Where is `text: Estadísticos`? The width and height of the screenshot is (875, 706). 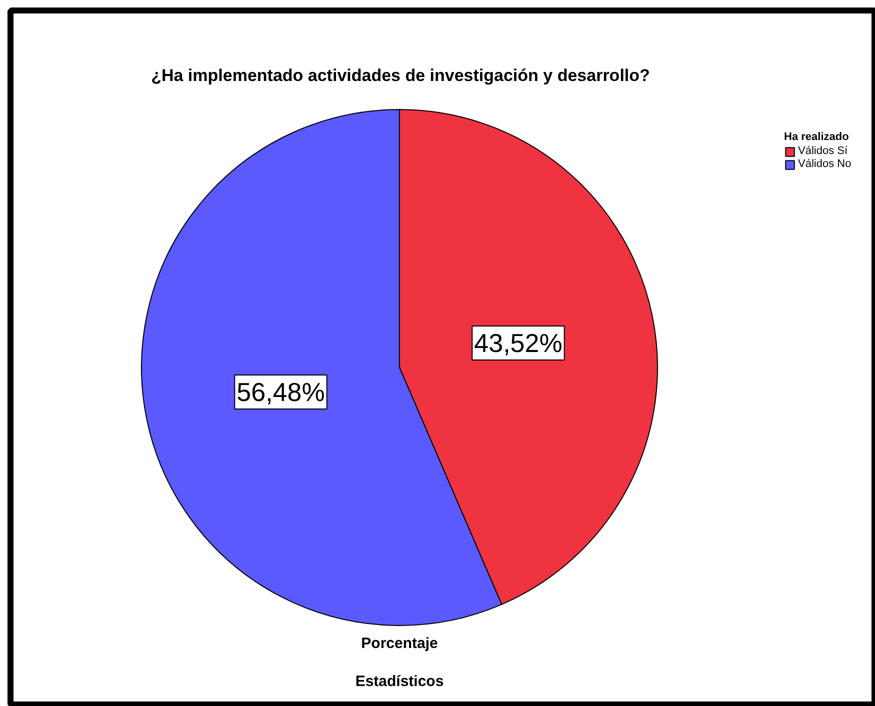
text: Estadísticos is located at coordinates (399, 681).